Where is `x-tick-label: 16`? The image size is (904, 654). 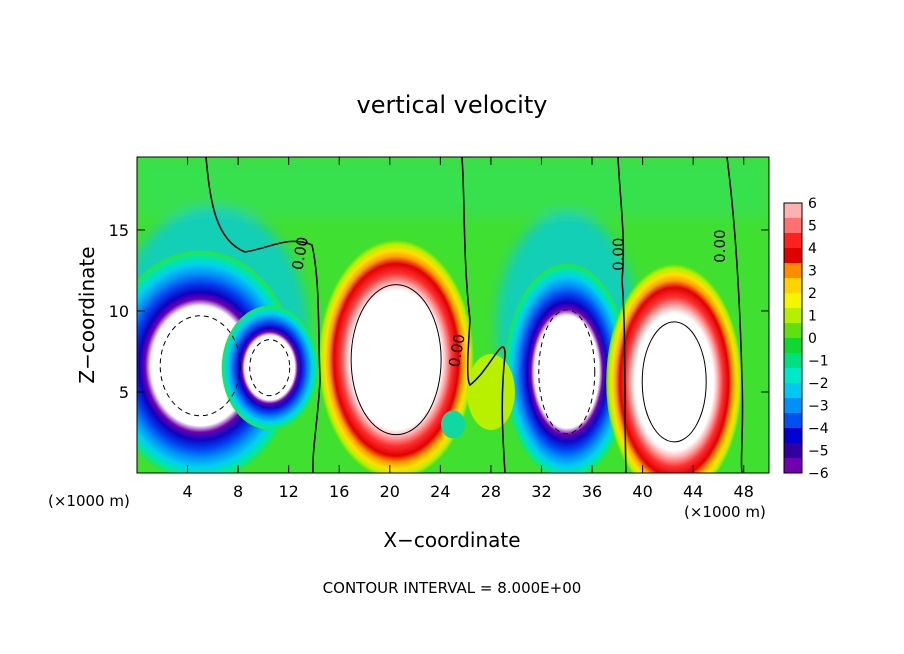 x-tick-label: 16 is located at coordinates (339, 491).